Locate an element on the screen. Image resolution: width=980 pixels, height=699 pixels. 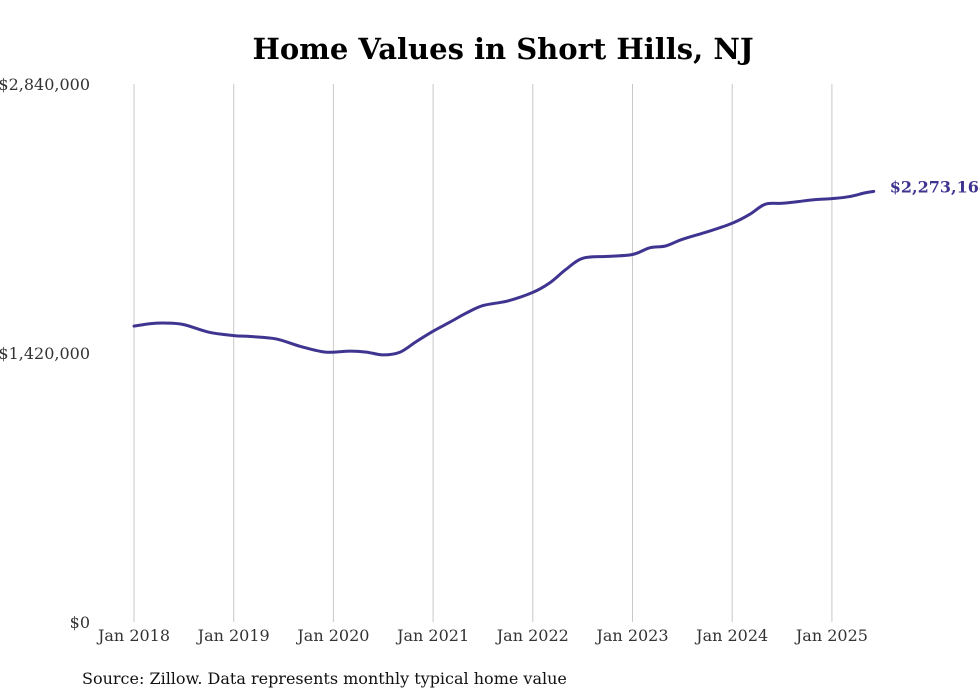
latest-value-label: $2,273,168 is located at coordinates (935, 186).